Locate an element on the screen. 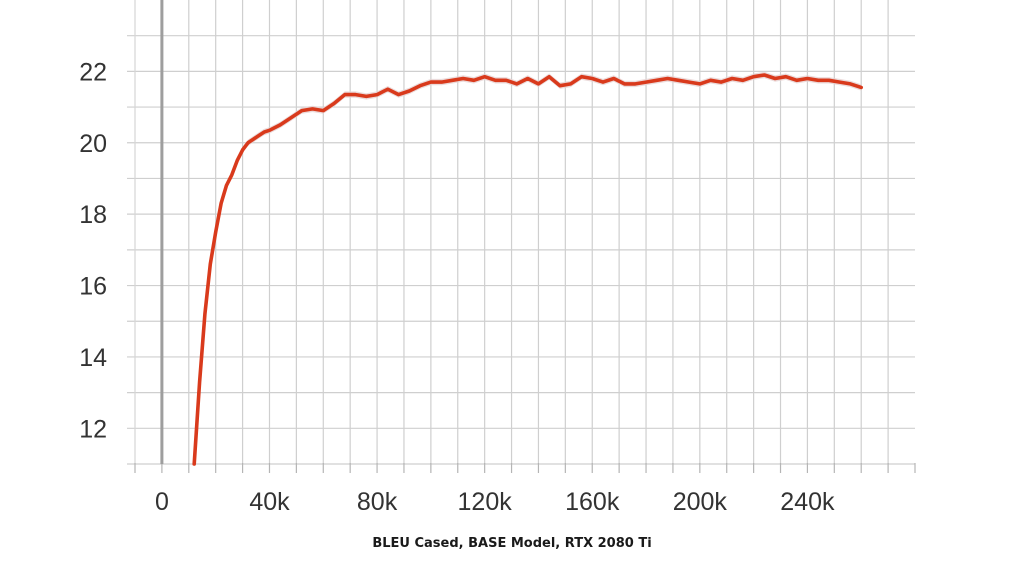  x-tick-label: 0 is located at coordinates (162, 502).